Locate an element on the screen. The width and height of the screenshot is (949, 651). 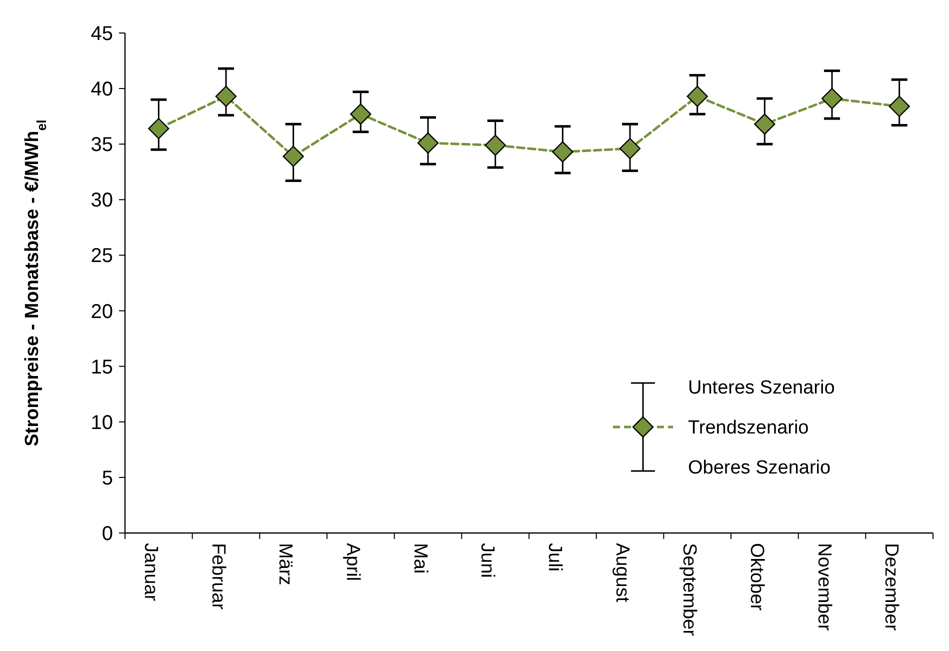
y-tick-label: 45 is located at coordinates (101, 34).